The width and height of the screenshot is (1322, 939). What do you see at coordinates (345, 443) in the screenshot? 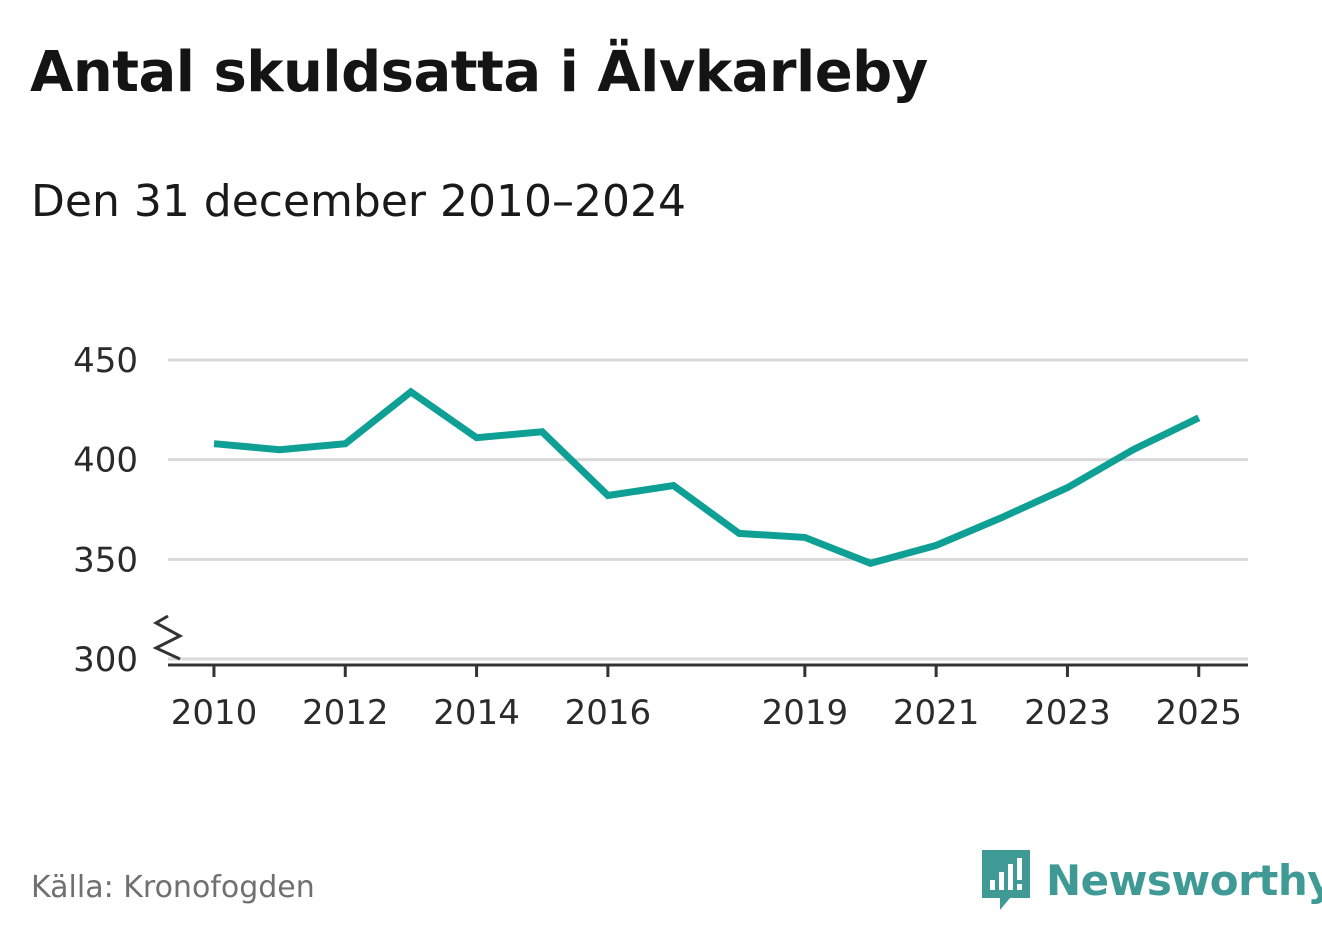
I see `data-point-2012` at bounding box center [345, 443].